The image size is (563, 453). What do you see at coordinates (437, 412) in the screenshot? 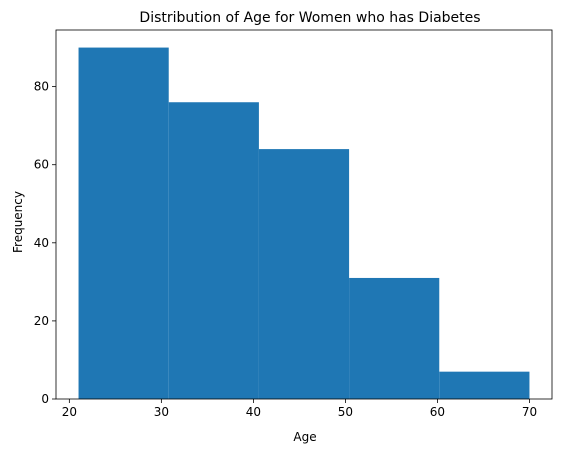
I see `x-tick-label: 60` at bounding box center [437, 412].